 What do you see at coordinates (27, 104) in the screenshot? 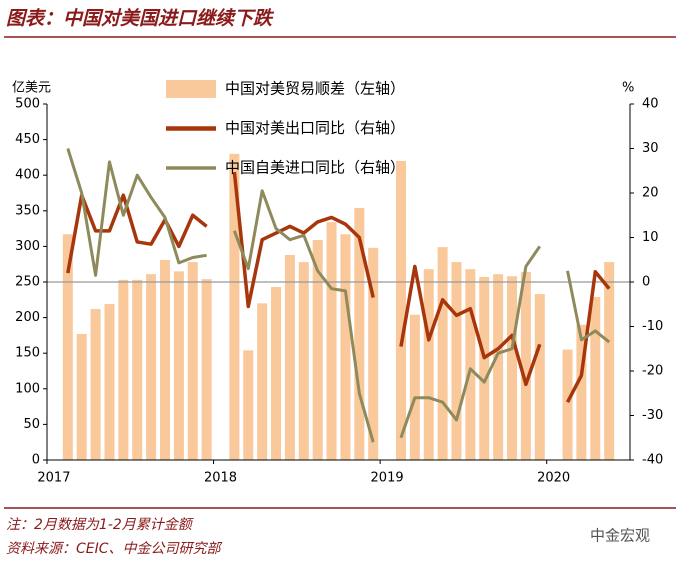
I see `y-tick-label: 500` at bounding box center [27, 104].